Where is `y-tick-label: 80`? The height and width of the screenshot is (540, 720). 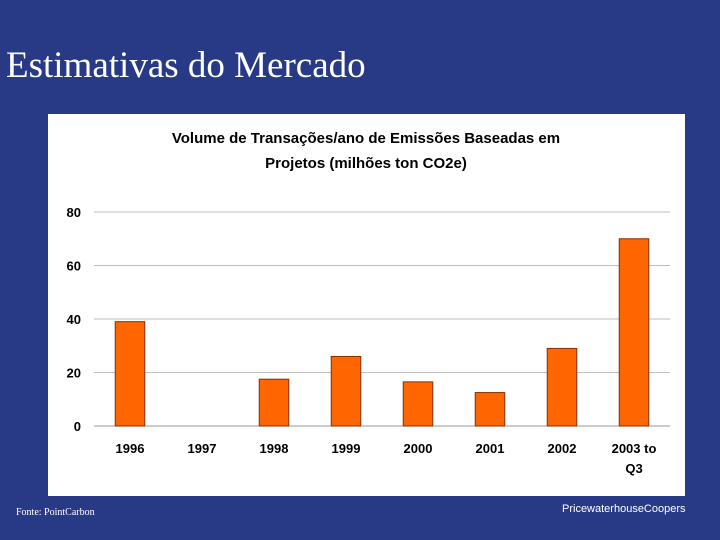
y-tick-label: 80 is located at coordinates (74, 212).